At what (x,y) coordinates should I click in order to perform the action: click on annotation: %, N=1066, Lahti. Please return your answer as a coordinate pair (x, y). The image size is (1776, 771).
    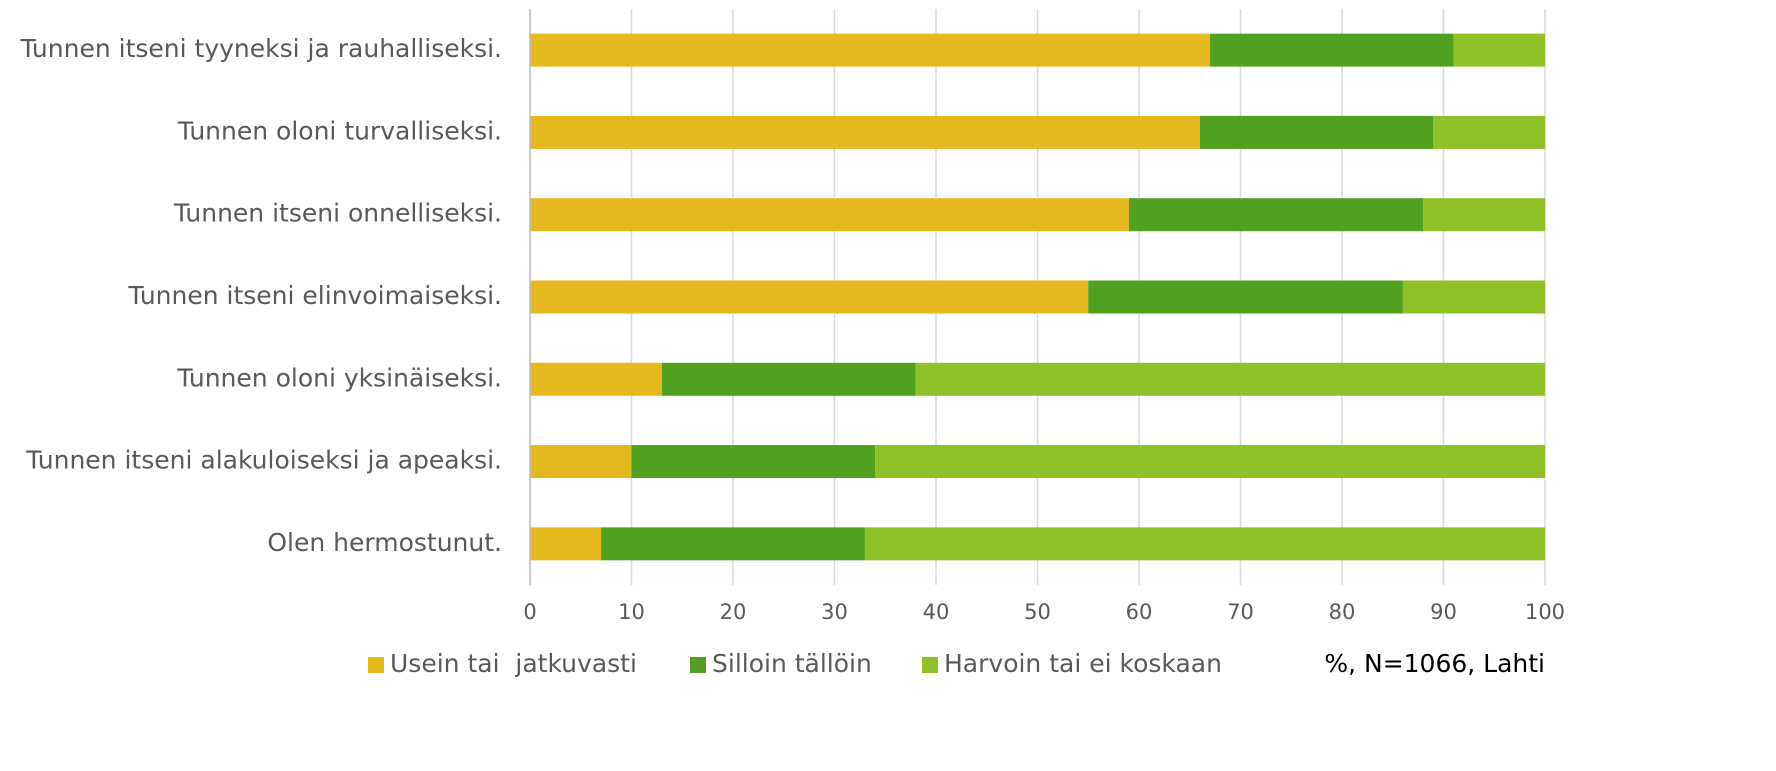
    Looking at the image, I should click on (1434, 663).